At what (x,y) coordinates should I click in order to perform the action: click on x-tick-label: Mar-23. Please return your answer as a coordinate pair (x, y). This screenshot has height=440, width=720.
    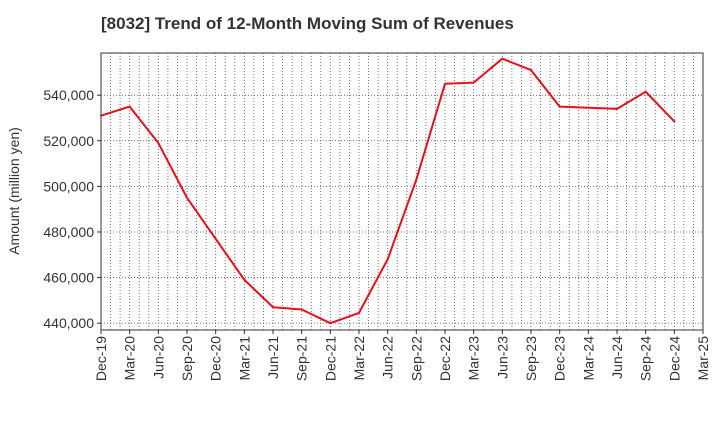
    Looking at the image, I should click on (474, 358).